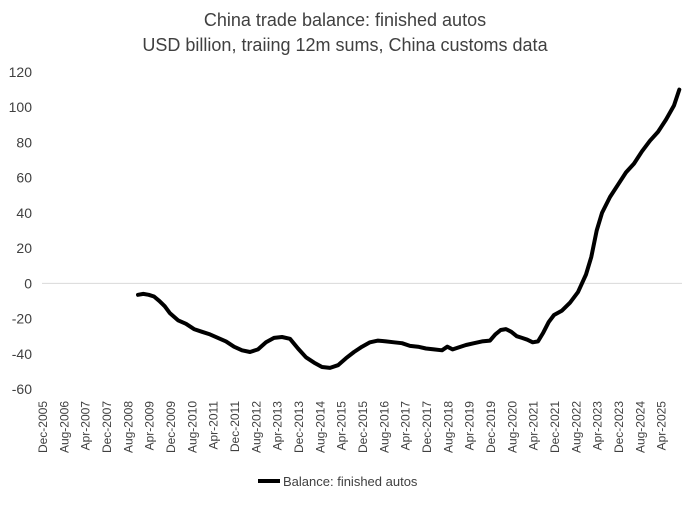 The width and height of the screenshot is (690, 506). I want to click on x-tick-label: Apr-2009, so click(150, 426).